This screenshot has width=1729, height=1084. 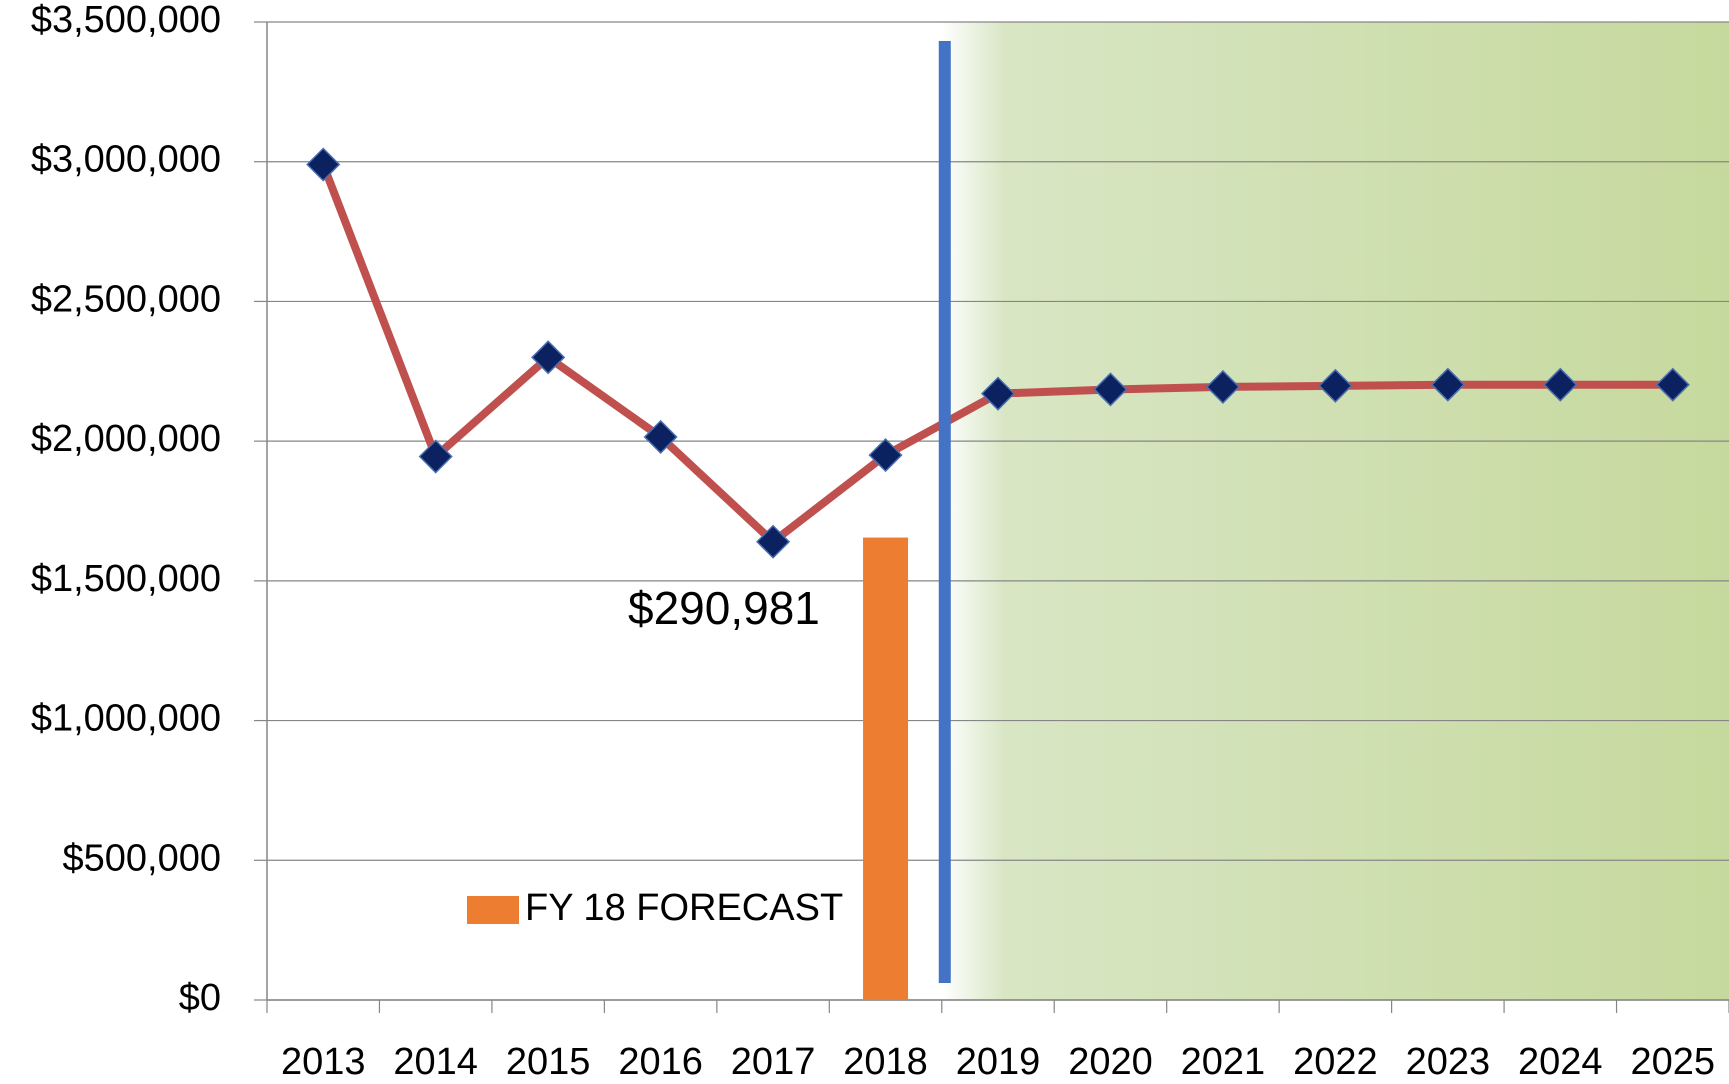 I want to click on legend-label: FY 18 FORECAST, so click(x=684, y=908).